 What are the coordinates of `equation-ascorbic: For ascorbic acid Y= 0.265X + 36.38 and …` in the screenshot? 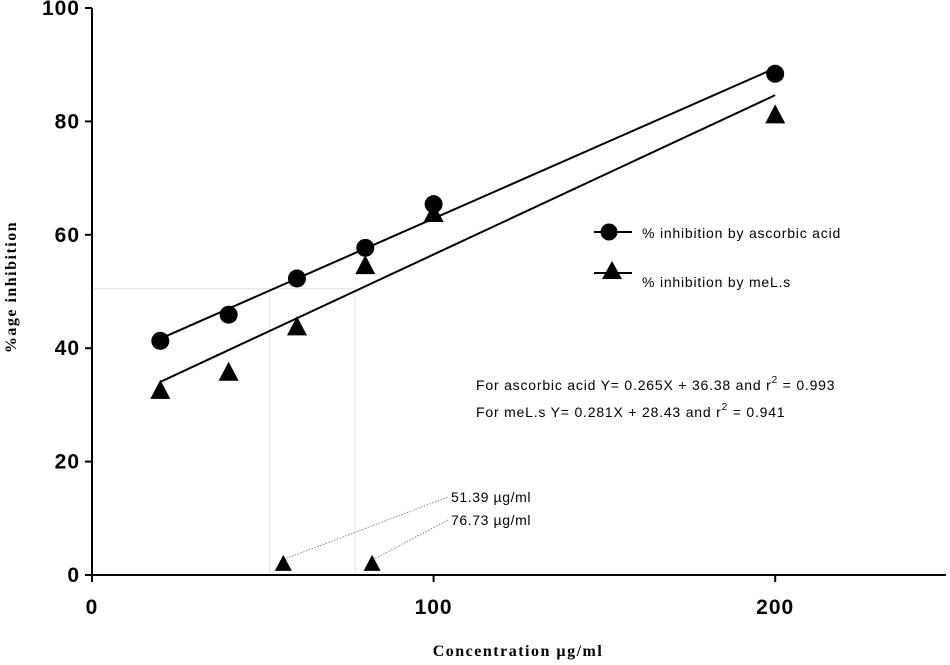 It's located at (655, 384).